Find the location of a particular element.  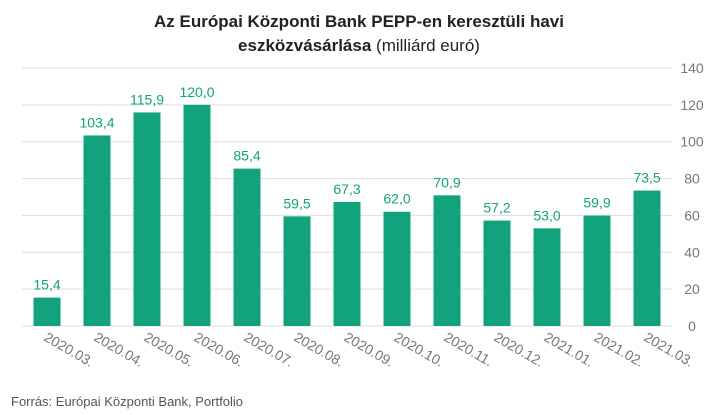

title-line-2-bold: eszközvásárlása is located at coordinates (305, 45).